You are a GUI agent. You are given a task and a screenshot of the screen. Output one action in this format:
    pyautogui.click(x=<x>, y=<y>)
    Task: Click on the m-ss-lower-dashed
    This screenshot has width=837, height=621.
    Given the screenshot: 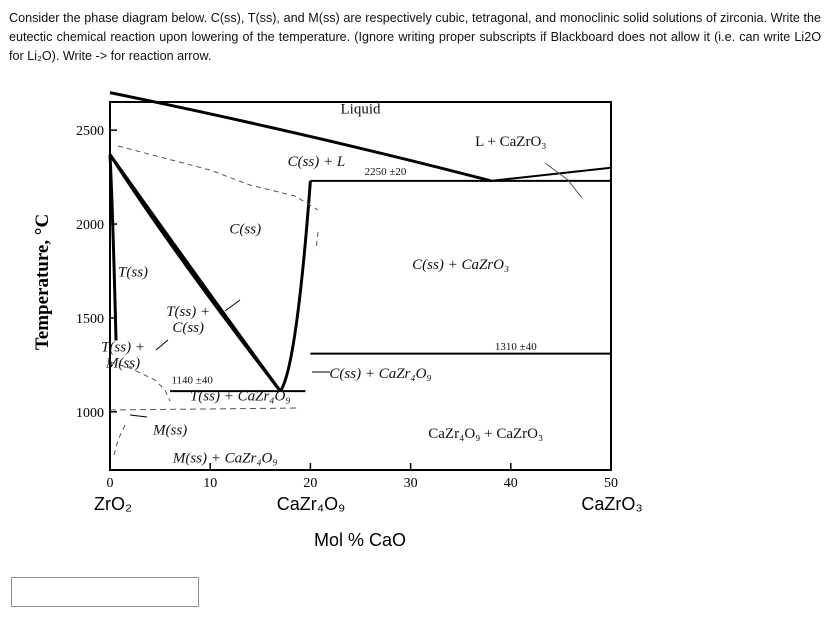 What is the action you would take?
    pyautogui.click(x=119, y=440)
    